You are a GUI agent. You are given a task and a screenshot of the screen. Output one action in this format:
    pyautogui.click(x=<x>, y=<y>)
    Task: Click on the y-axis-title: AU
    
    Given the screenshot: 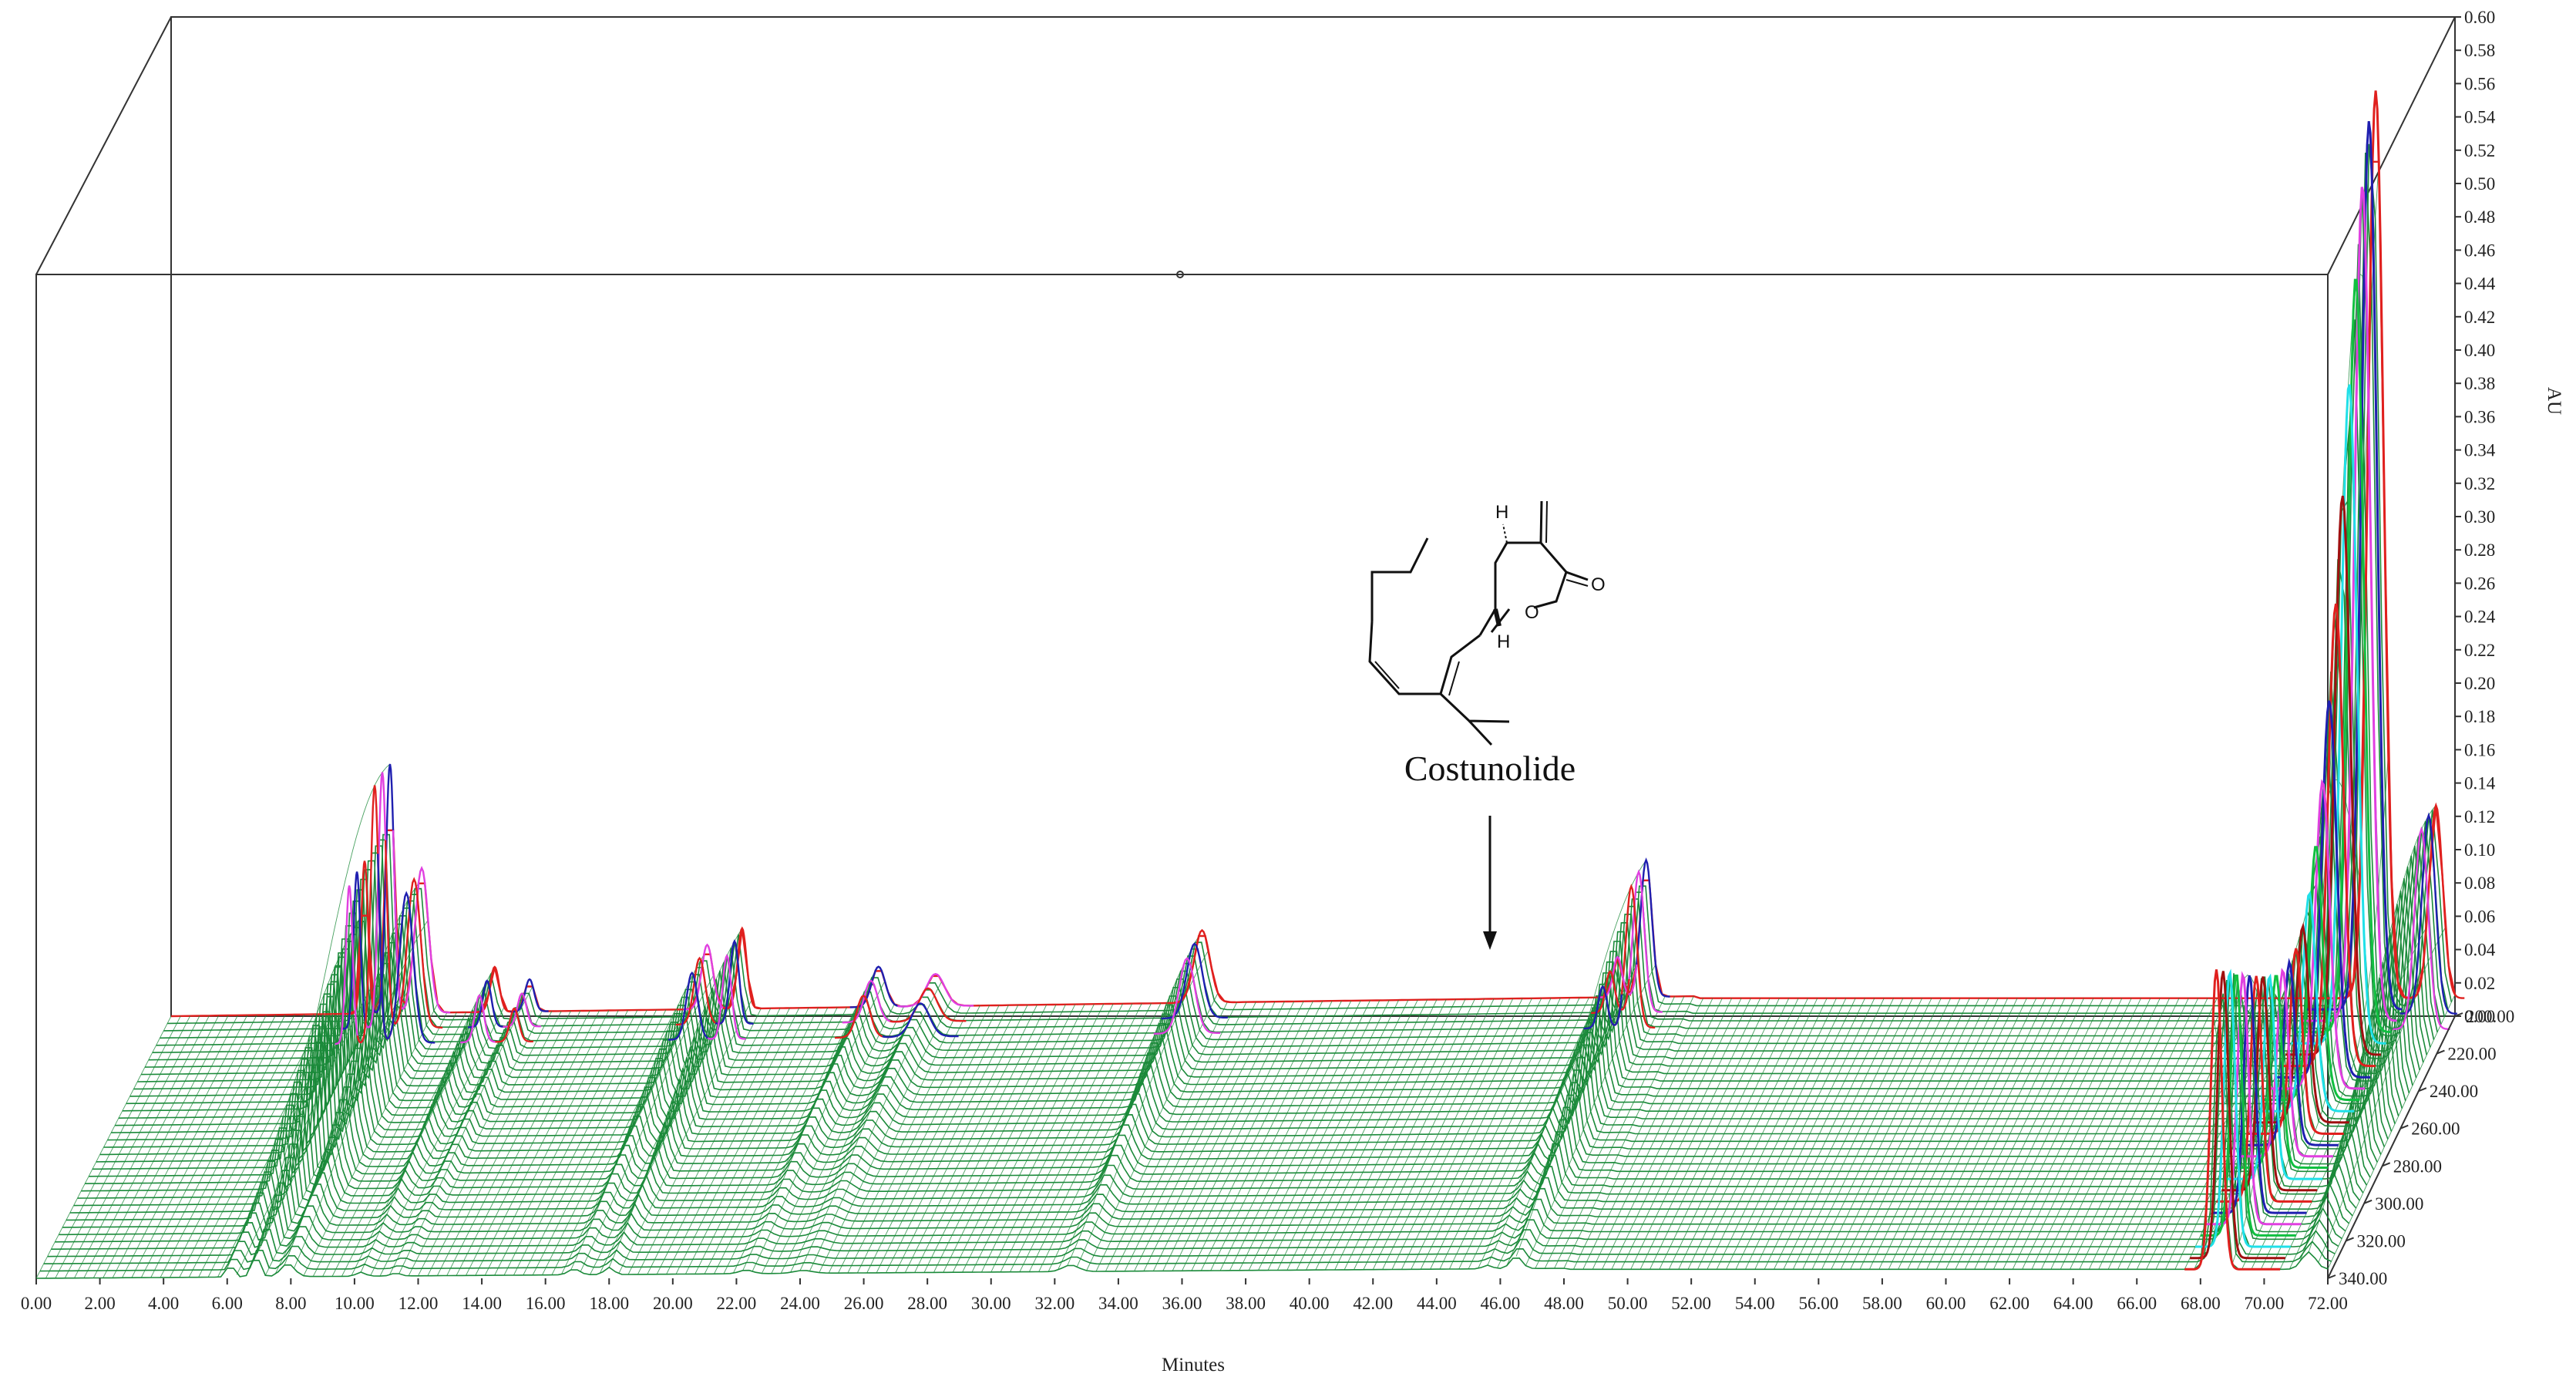 What is the action you would take?
    pyautogui.click(x=2554, y=401)
    